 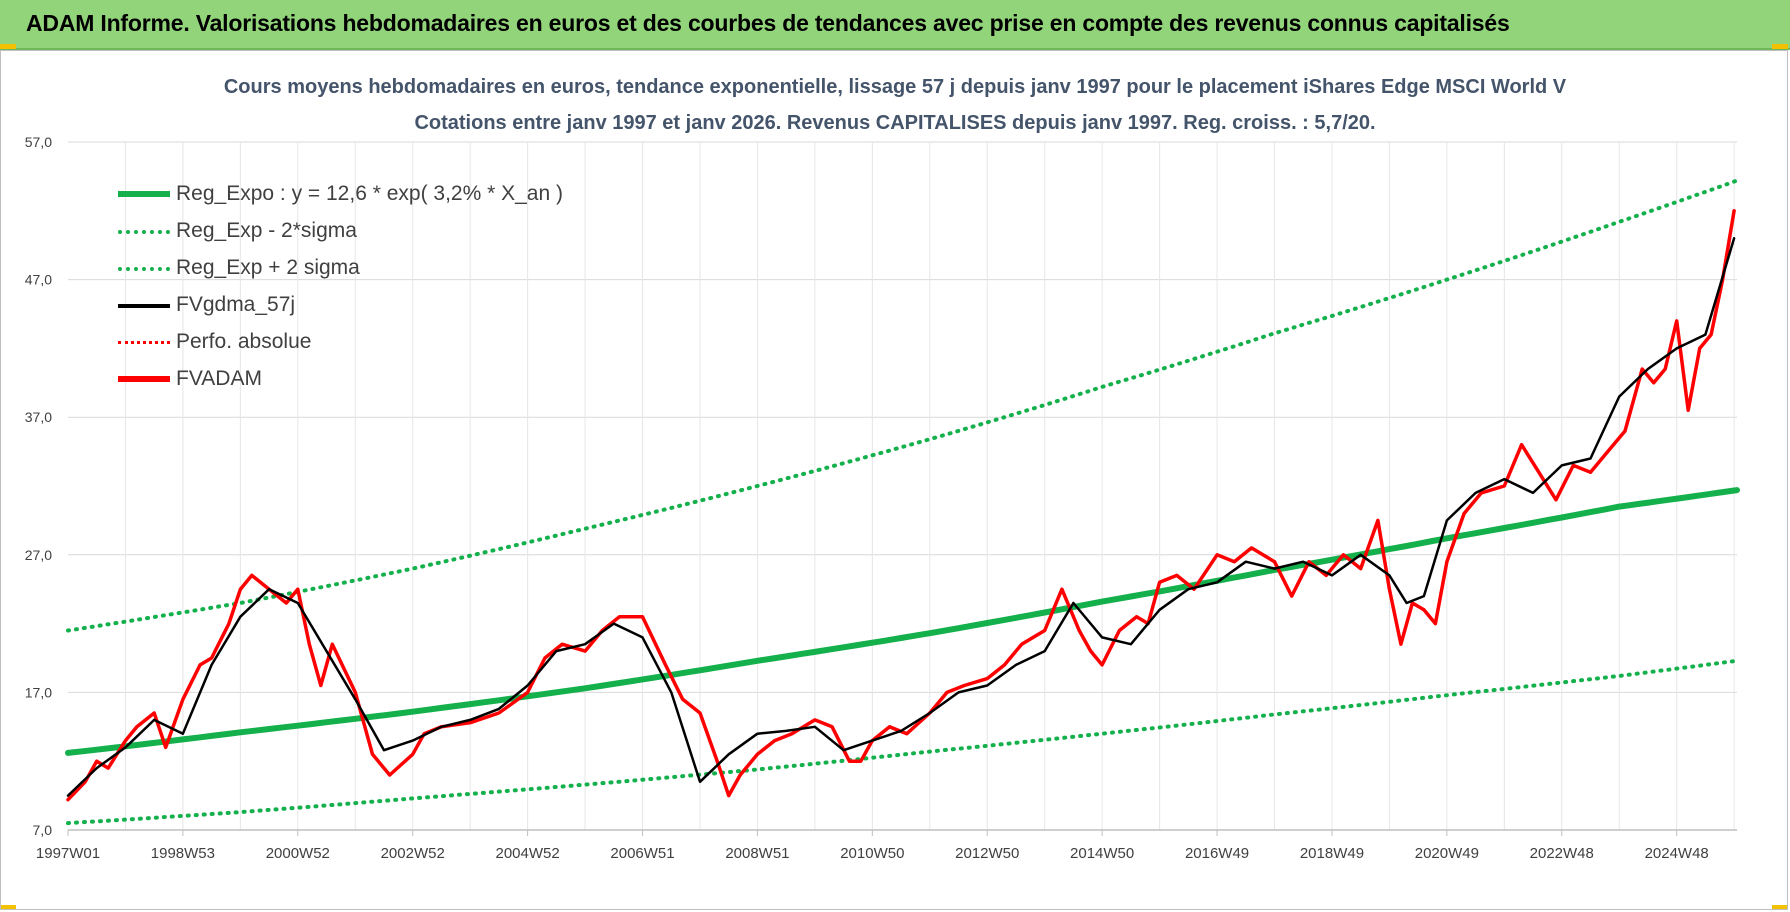 I want to click on x-tick-label: 1997W01, so click(x=68, y=853).